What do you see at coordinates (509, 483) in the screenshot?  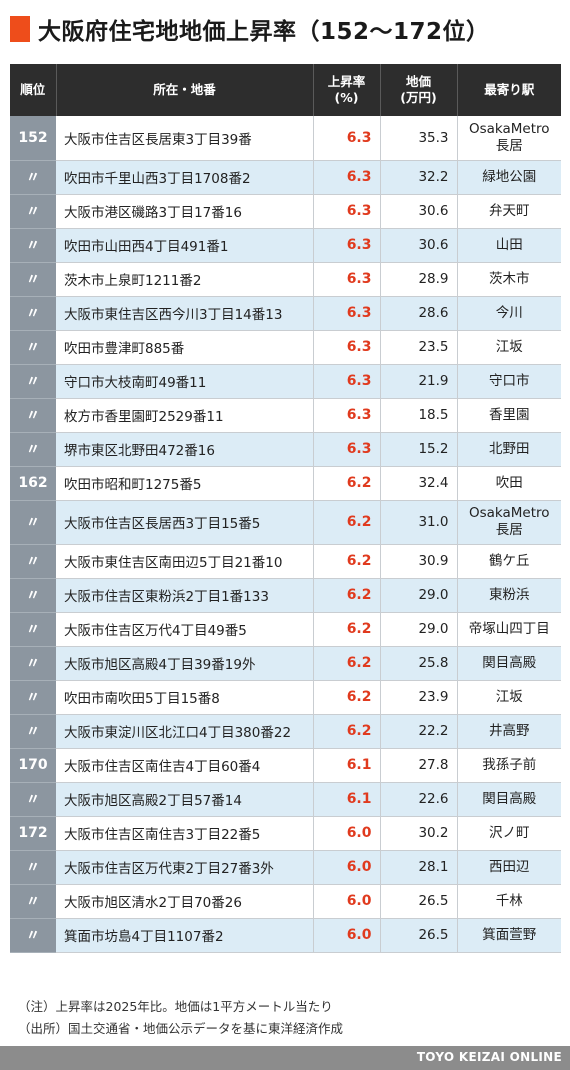 I see `station-cell: 吹田` at bounding box center [509, 483].